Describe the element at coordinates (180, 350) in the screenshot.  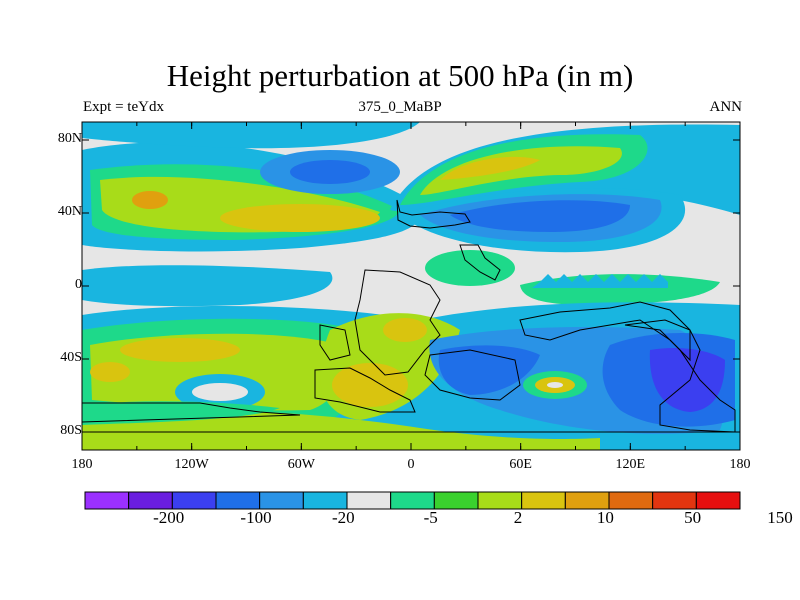
I see `south-gold-west` at that location.